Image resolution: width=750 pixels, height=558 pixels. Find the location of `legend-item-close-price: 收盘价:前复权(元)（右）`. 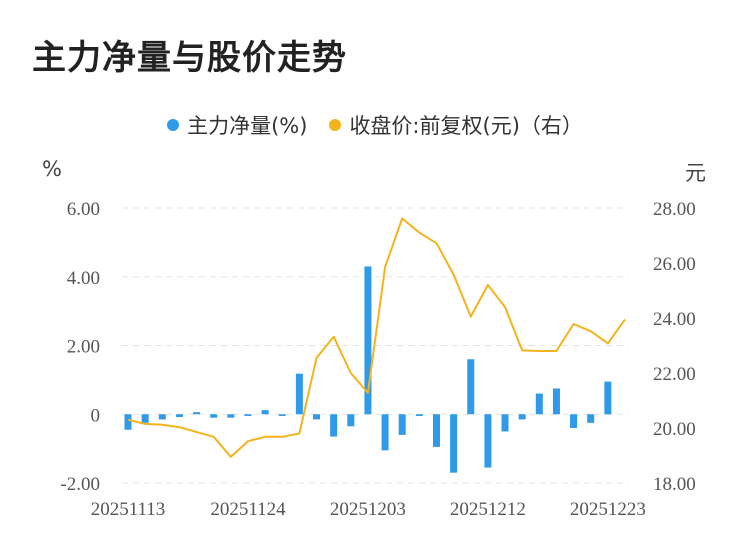

legend-item-close-price: 收盘价:前复权(元)（右） is located at coordinates (456, 125).